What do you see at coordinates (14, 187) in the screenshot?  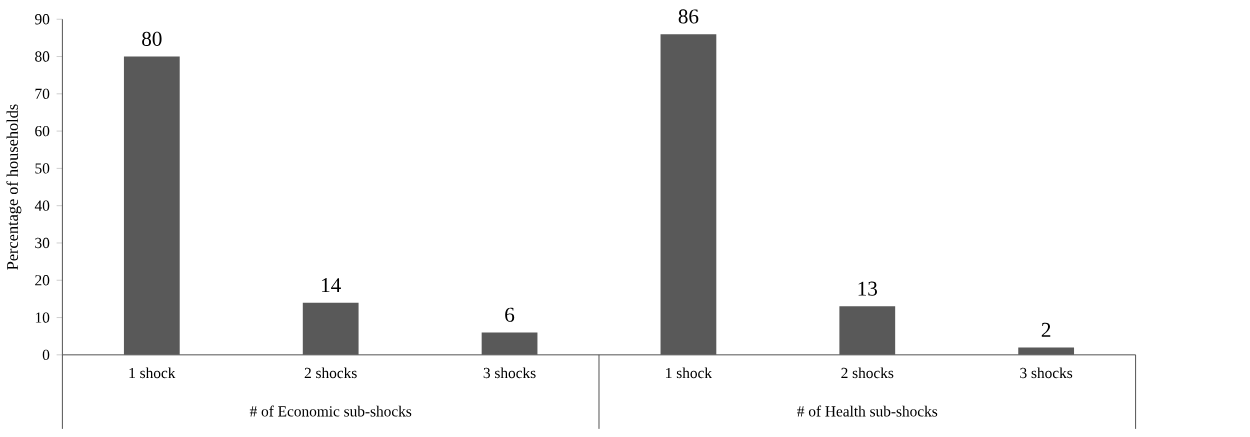 I see `y-axis-title: Percentage of households` at bounding box center [14, 187].